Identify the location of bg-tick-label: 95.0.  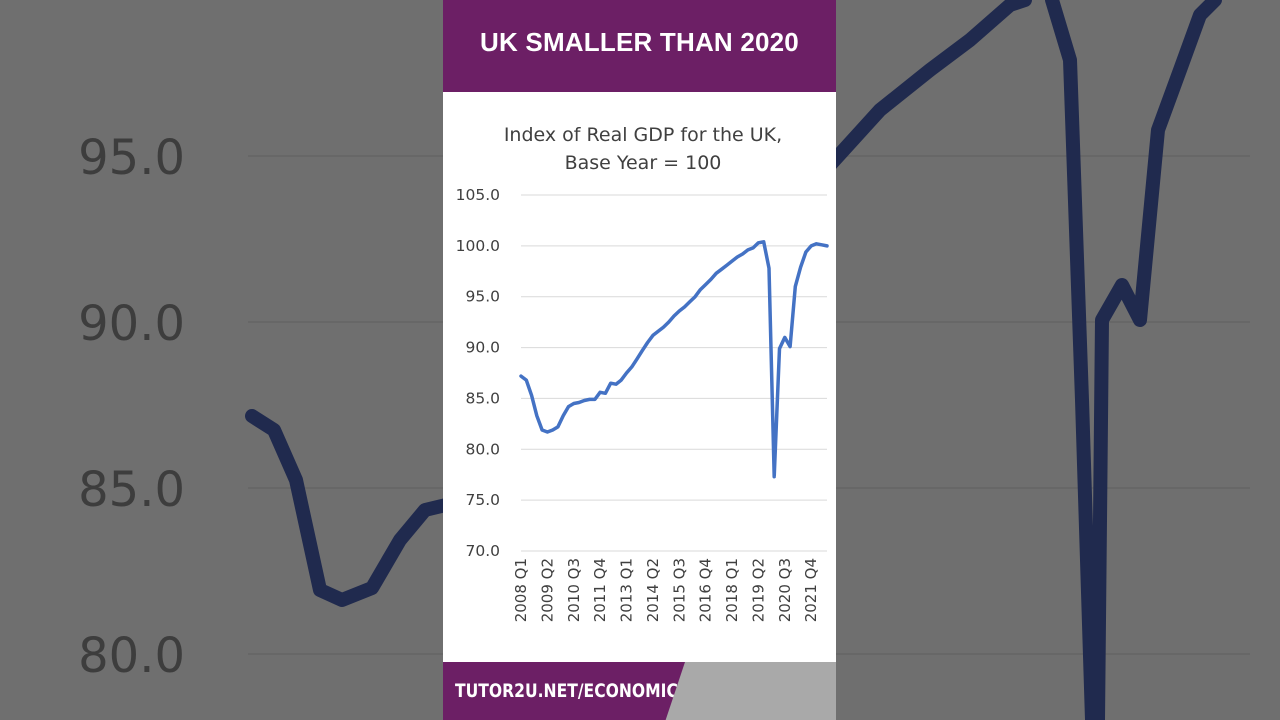
(131, 158).